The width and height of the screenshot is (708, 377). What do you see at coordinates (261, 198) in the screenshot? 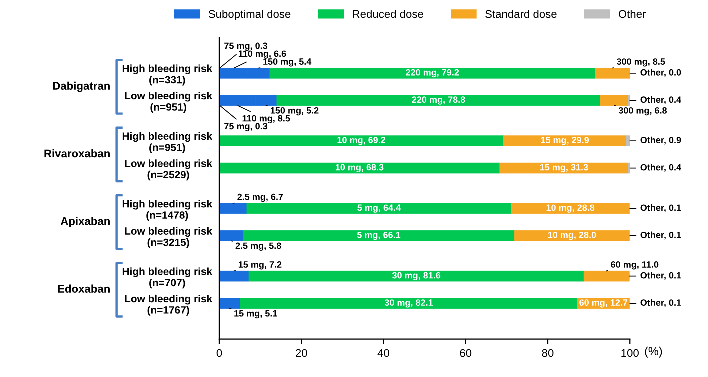
I see `data-label: 2.5 mg, 6.7` at bounding box center [261, 198].